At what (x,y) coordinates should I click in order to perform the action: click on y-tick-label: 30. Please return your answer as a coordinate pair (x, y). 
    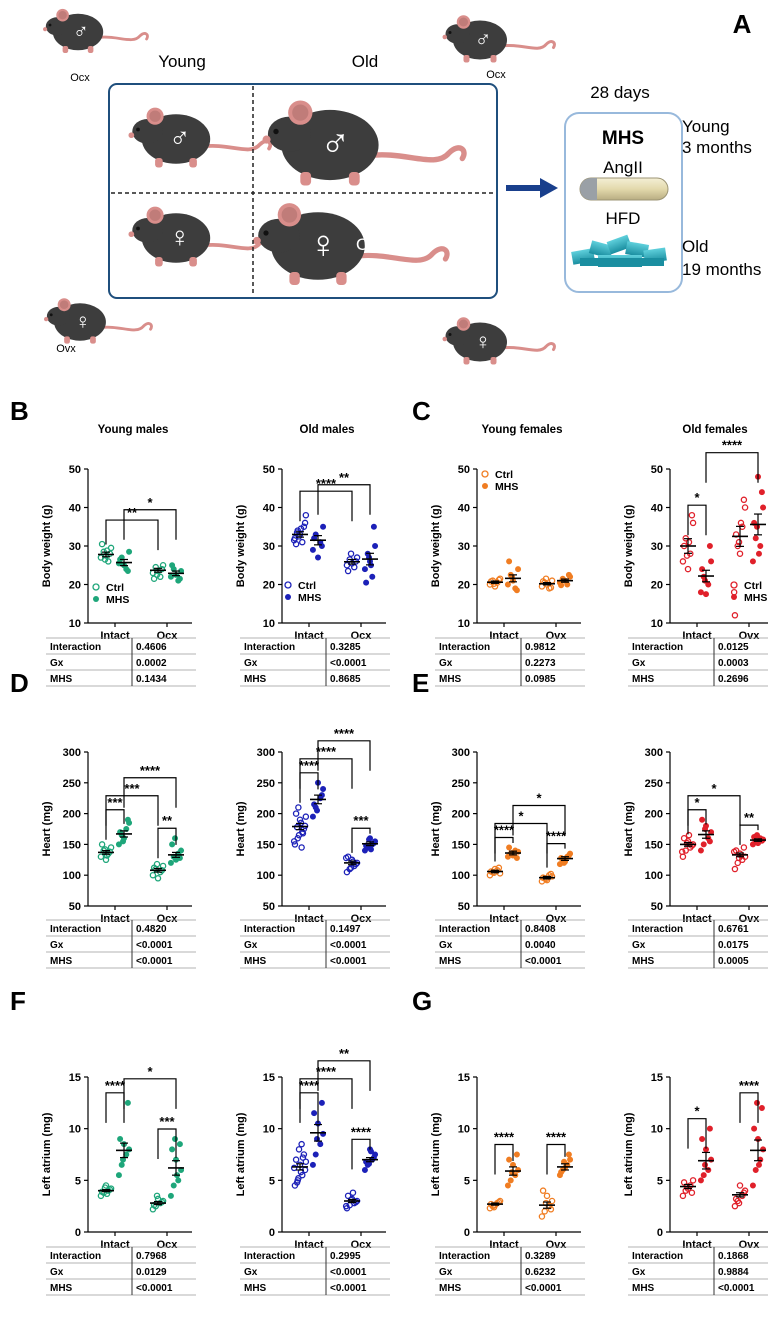
    Looking at the image, I should click on (269, 547).